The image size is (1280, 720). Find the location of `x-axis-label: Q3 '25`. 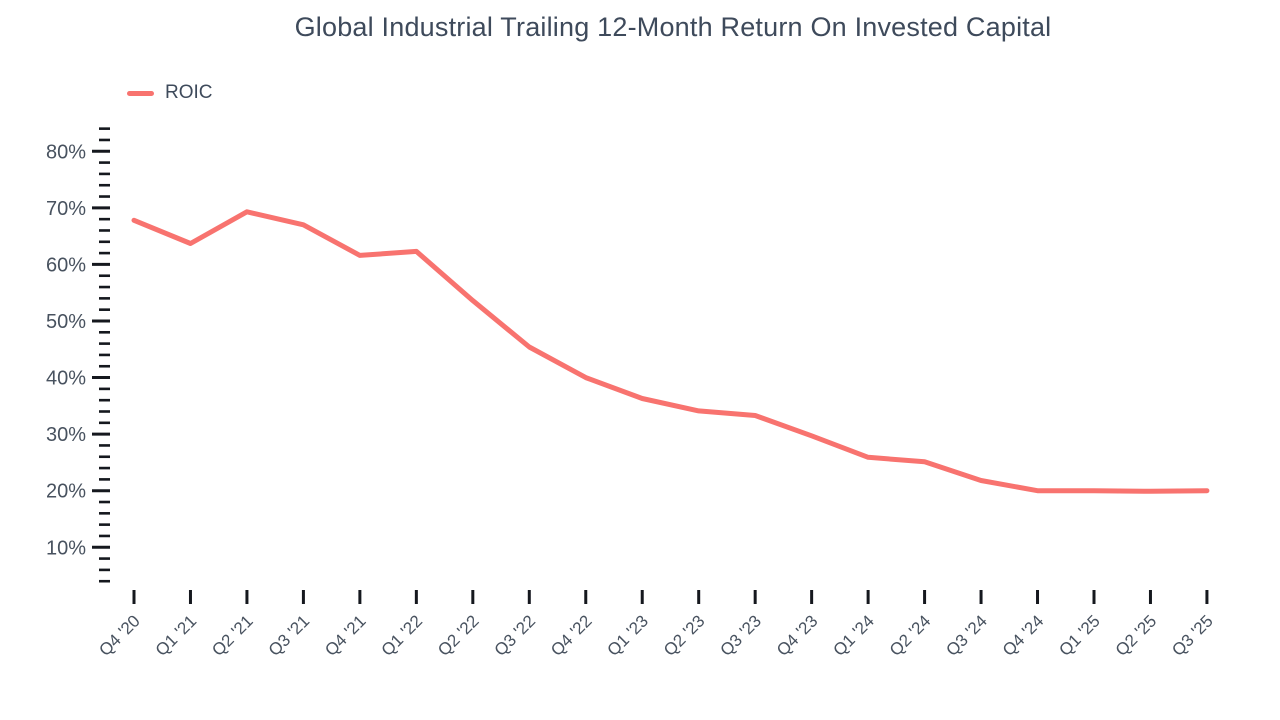

x-axis-label: Q3 '25 is located at coordinates (1192, 635).